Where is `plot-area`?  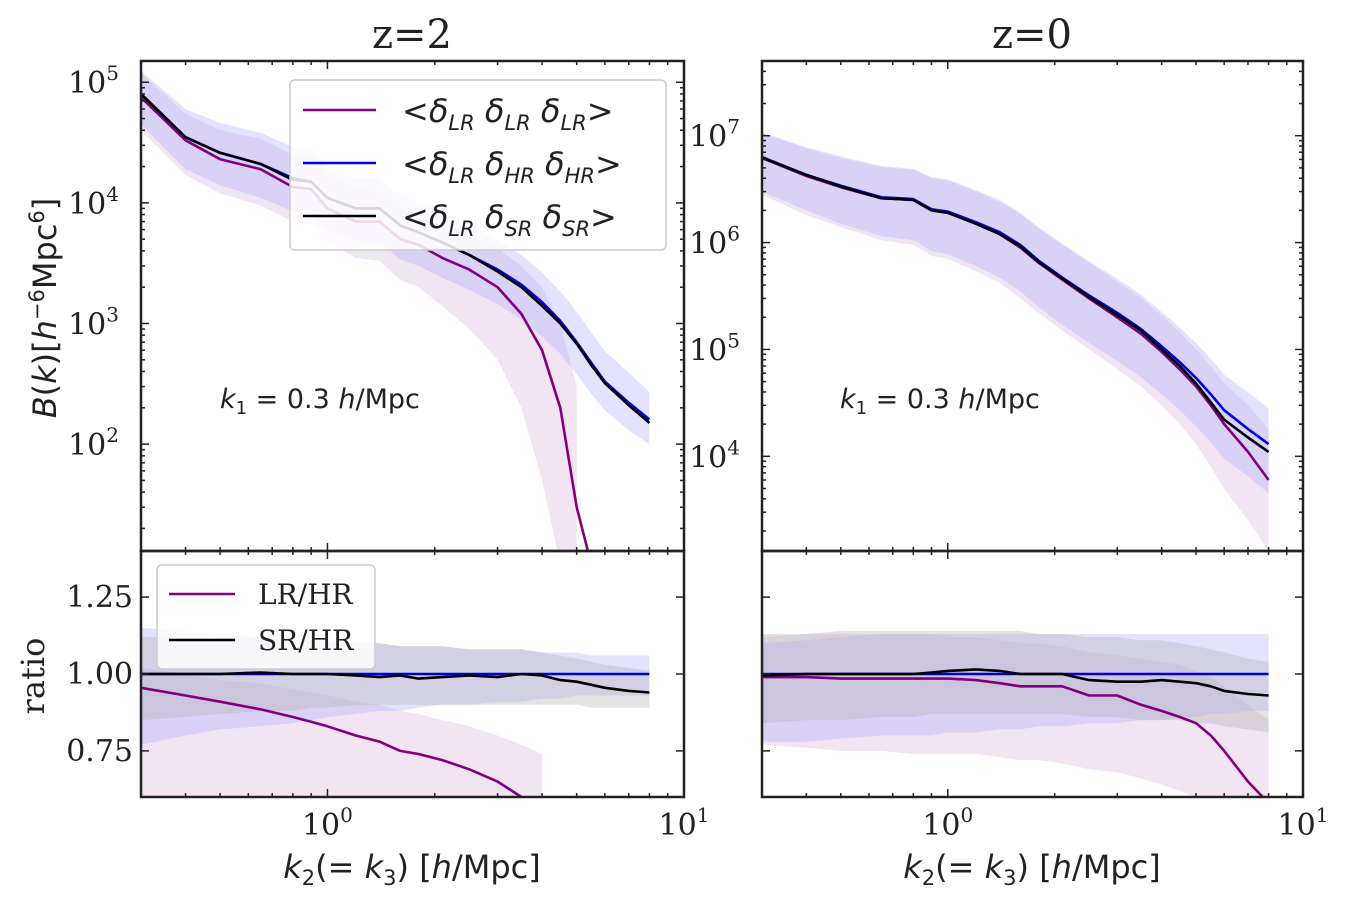
plot-area is located at coordinates (1015, 714).